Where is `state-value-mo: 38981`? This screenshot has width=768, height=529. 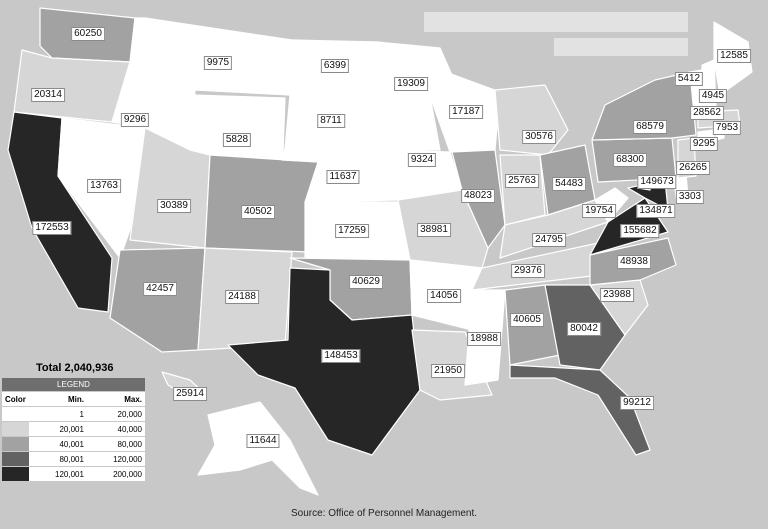 state-value-mo: 38981 is located at coordinates (434, 230).